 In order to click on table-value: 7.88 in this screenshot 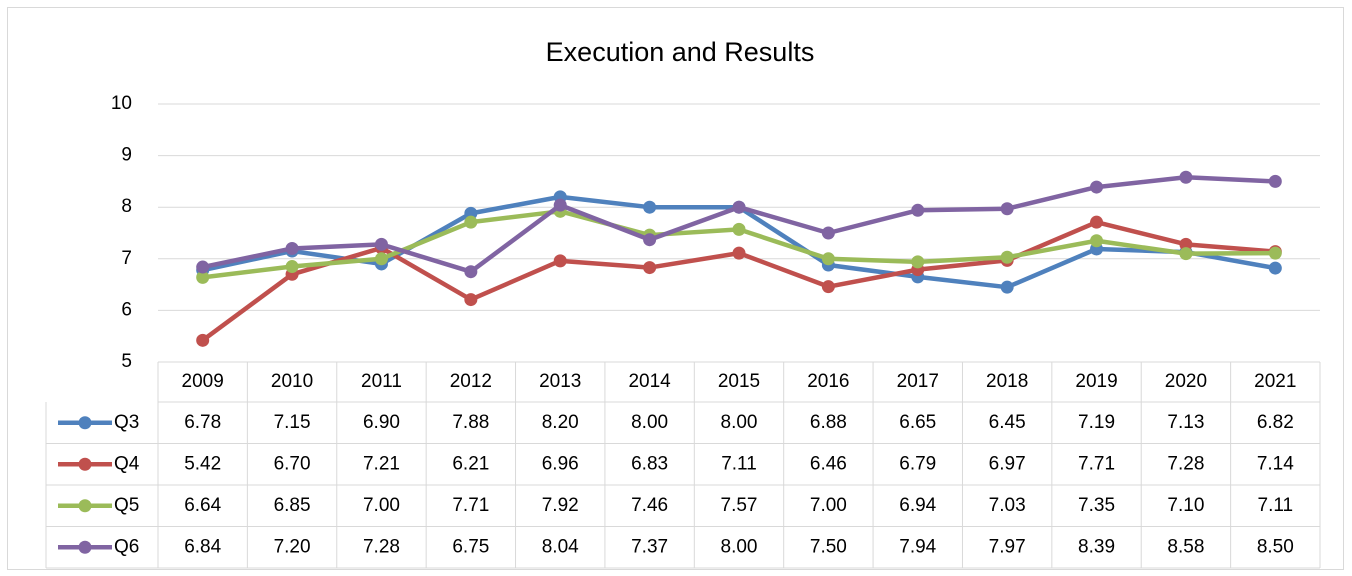, I will do `click(470, 422)`.